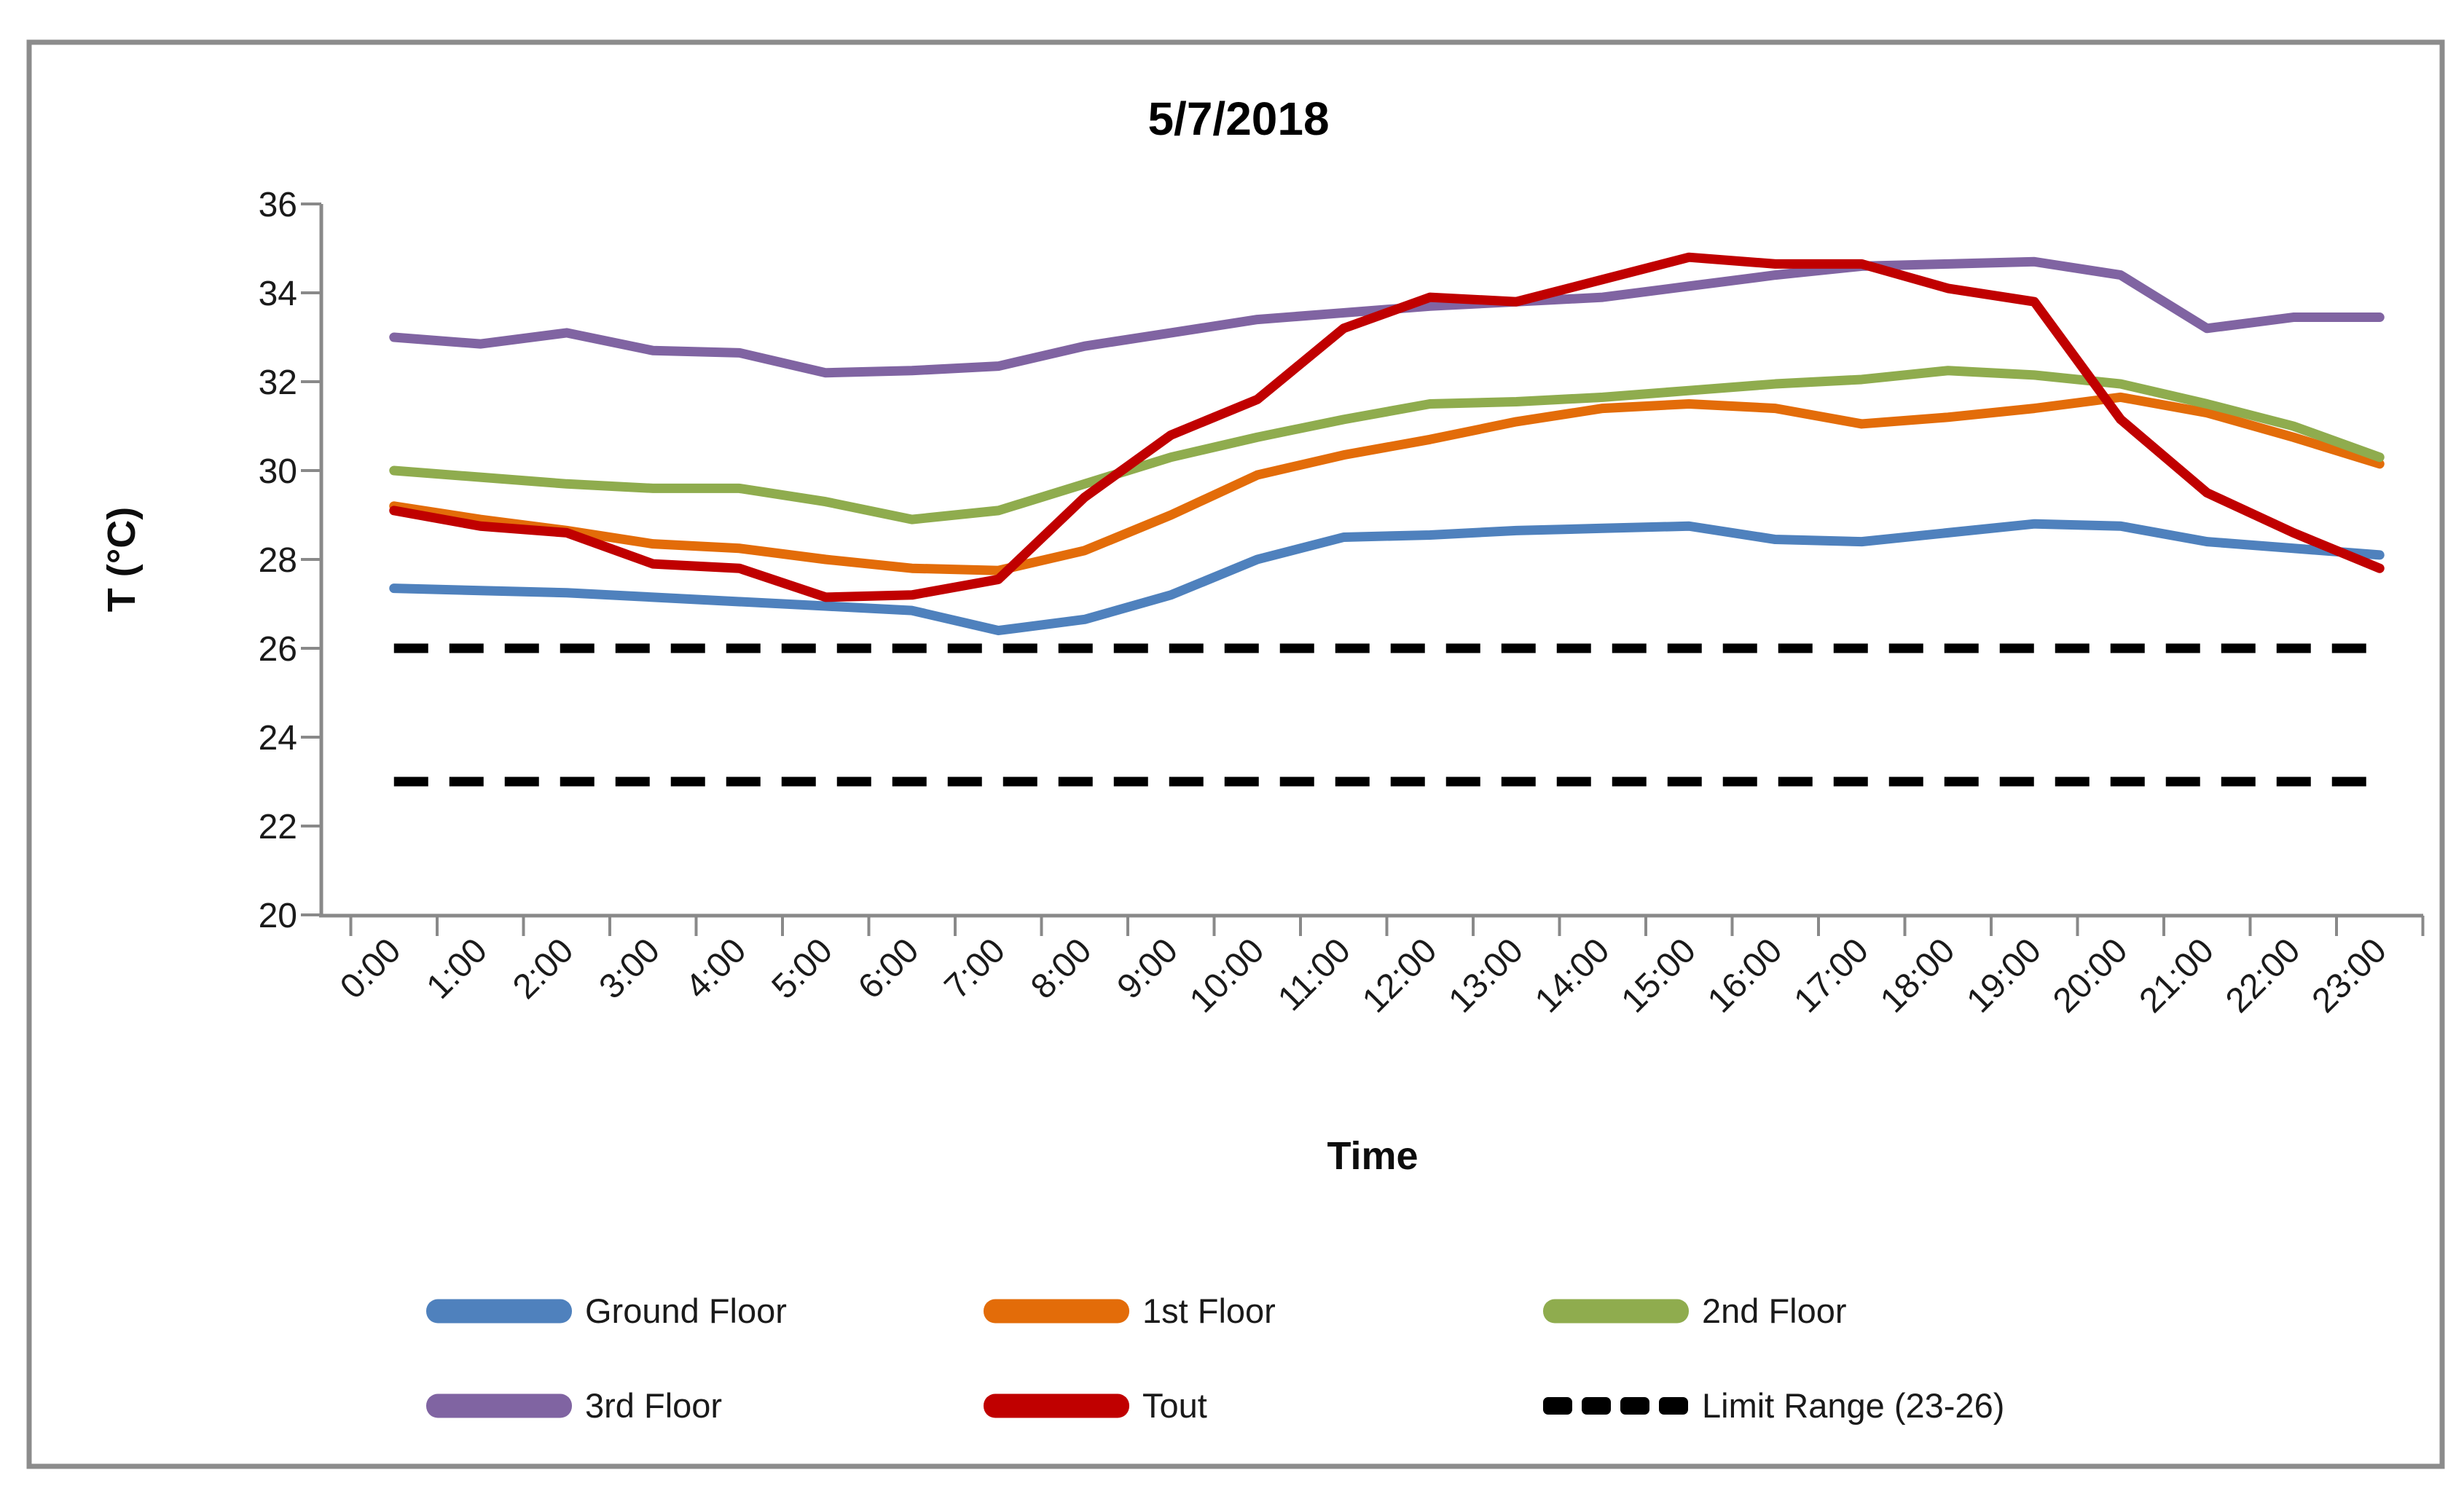 The height and width of the screenshot is (1494, 2464). I want to click on y-tick-label: 22, so click(278, 827).